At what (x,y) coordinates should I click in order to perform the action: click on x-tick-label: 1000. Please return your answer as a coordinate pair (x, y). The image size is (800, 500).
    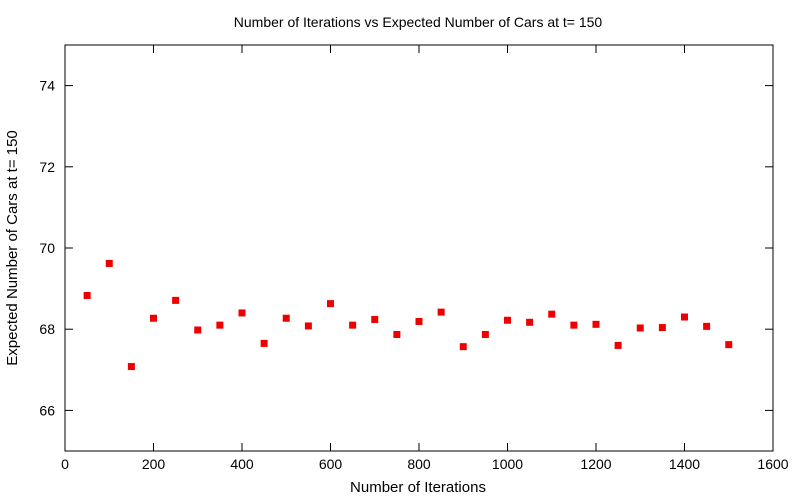
    Looking at the image, I should click on (507, 464).